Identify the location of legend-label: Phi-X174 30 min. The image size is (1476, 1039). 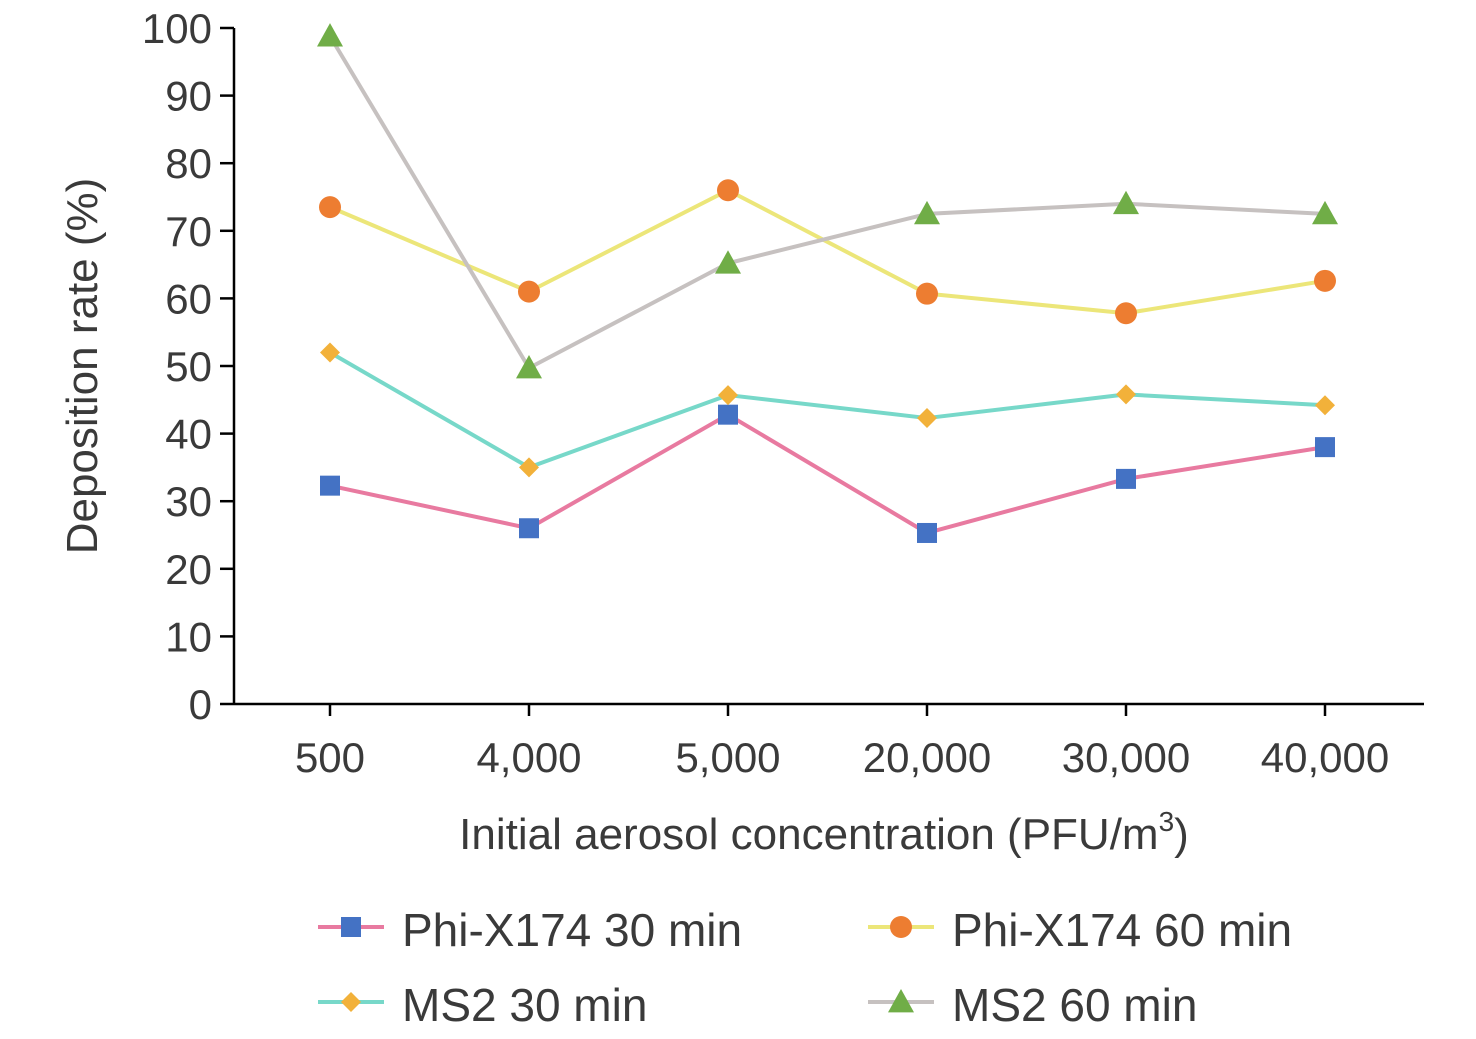
(572, 930).